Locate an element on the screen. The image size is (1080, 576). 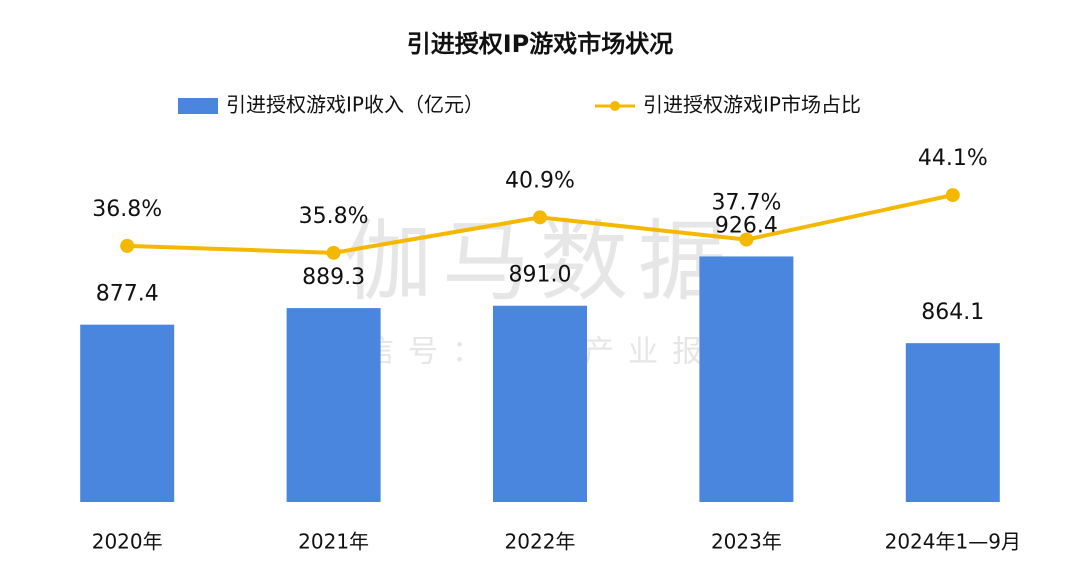
x-tick-label: 2022年 is located at coordinates (540, 542).